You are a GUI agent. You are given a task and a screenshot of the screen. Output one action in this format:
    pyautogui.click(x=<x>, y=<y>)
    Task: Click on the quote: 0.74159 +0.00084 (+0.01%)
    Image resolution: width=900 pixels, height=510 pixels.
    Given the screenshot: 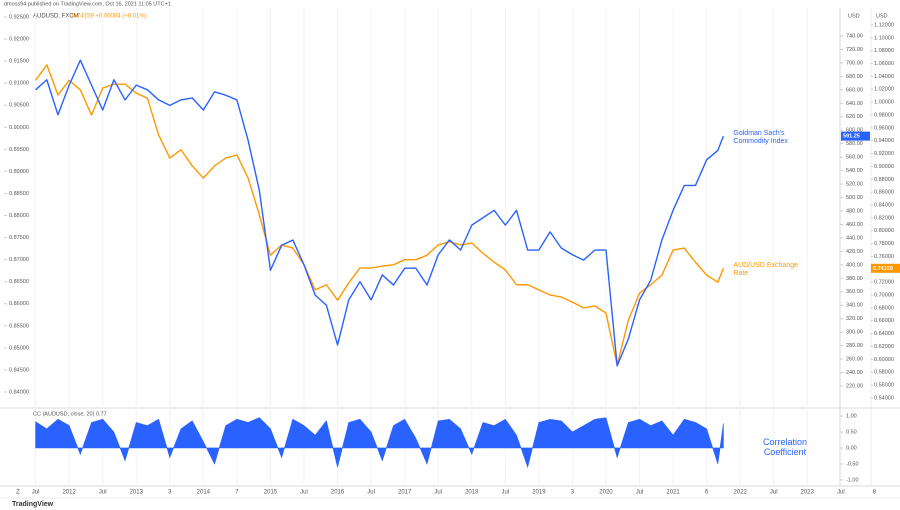 What is the action you would take?
    pyautogui.click(x=109, y=17)
    